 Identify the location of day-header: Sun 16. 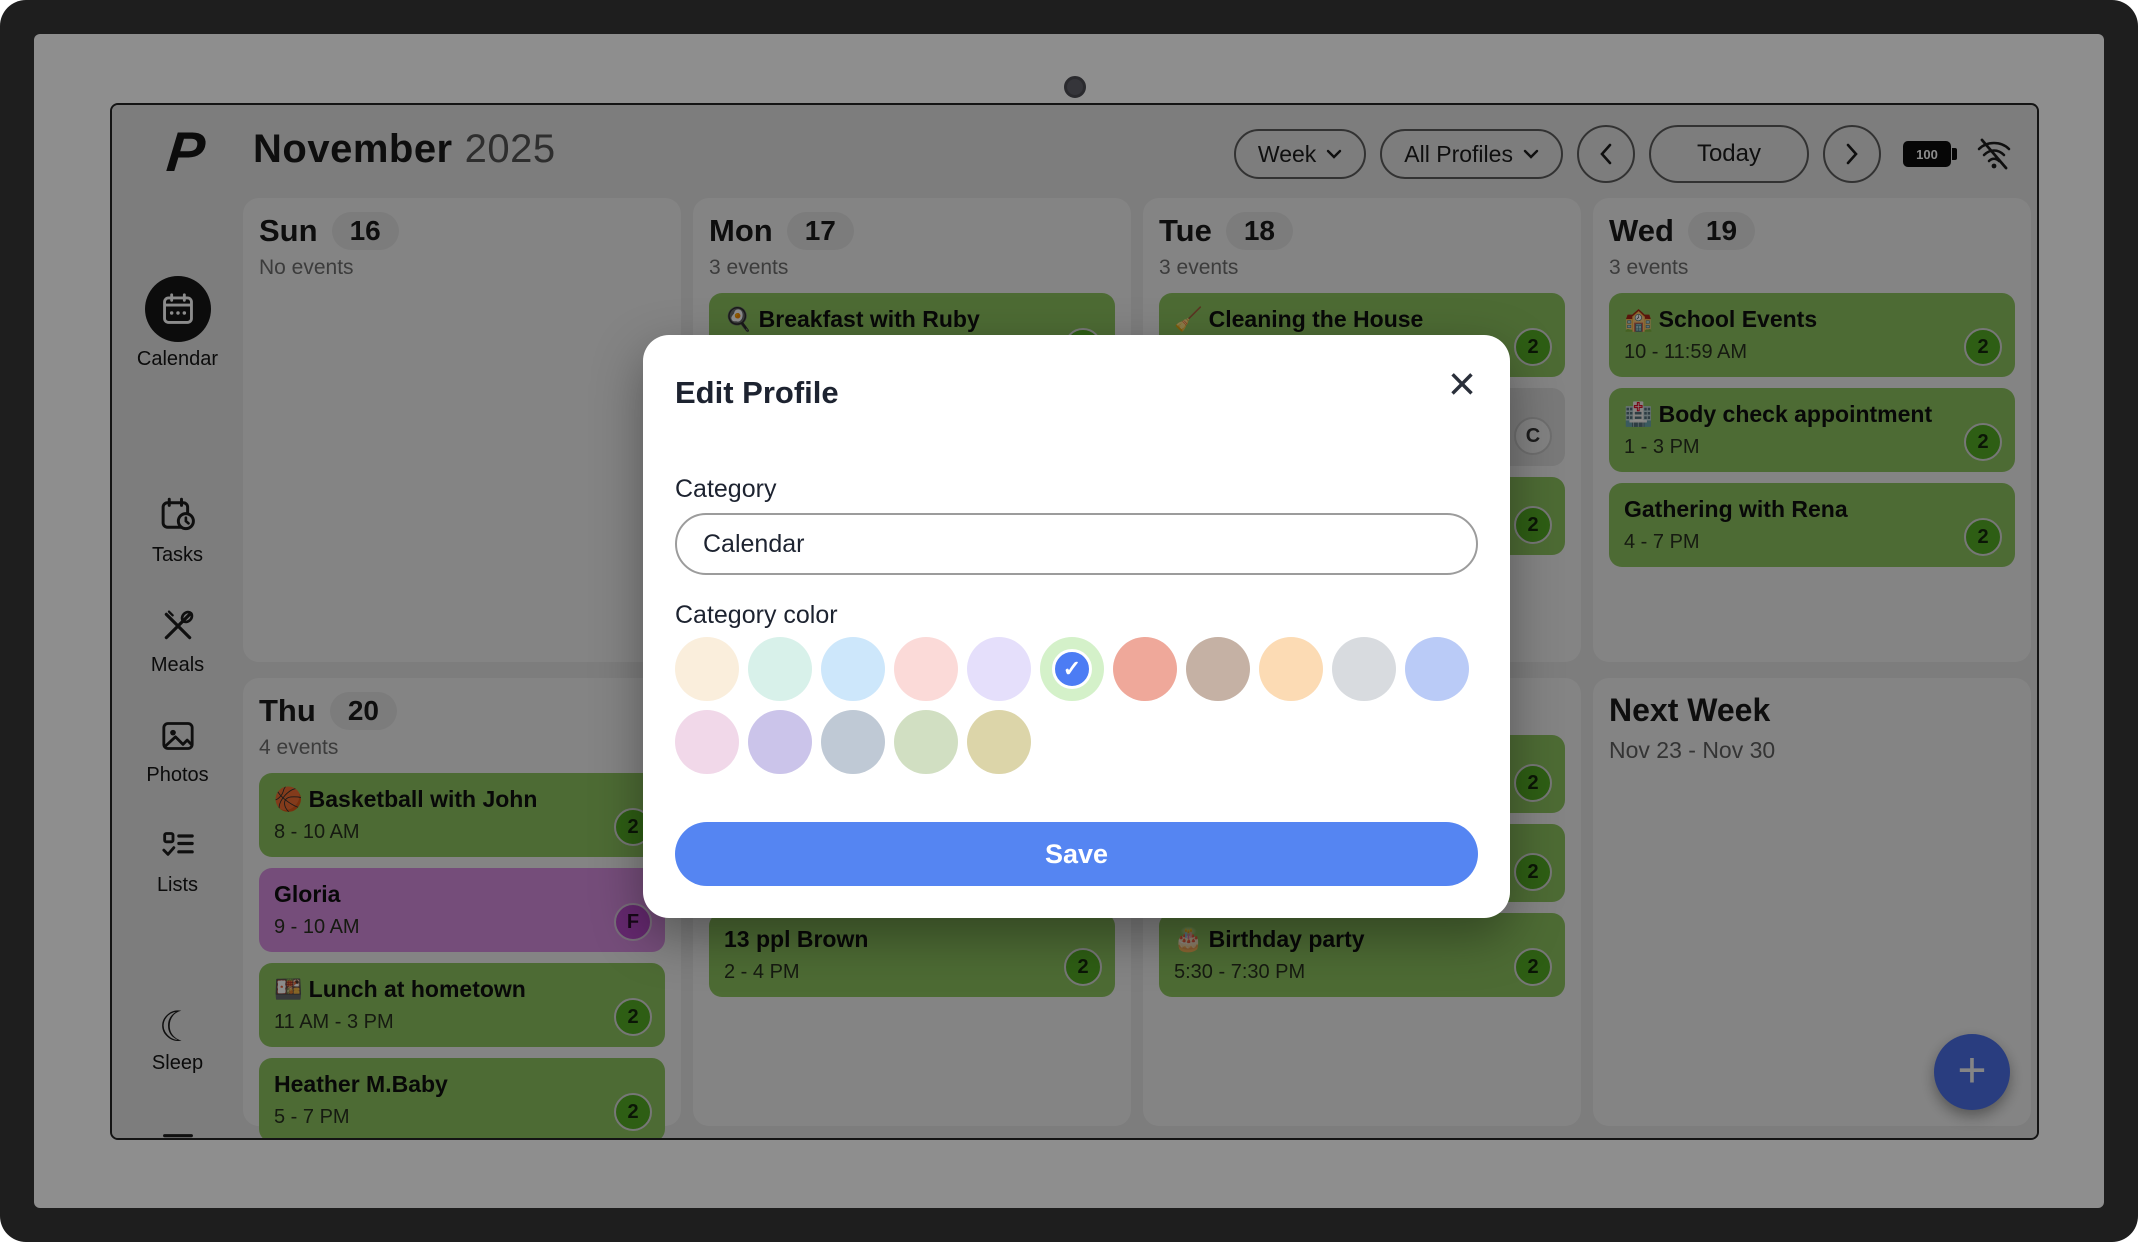
(462, 231).